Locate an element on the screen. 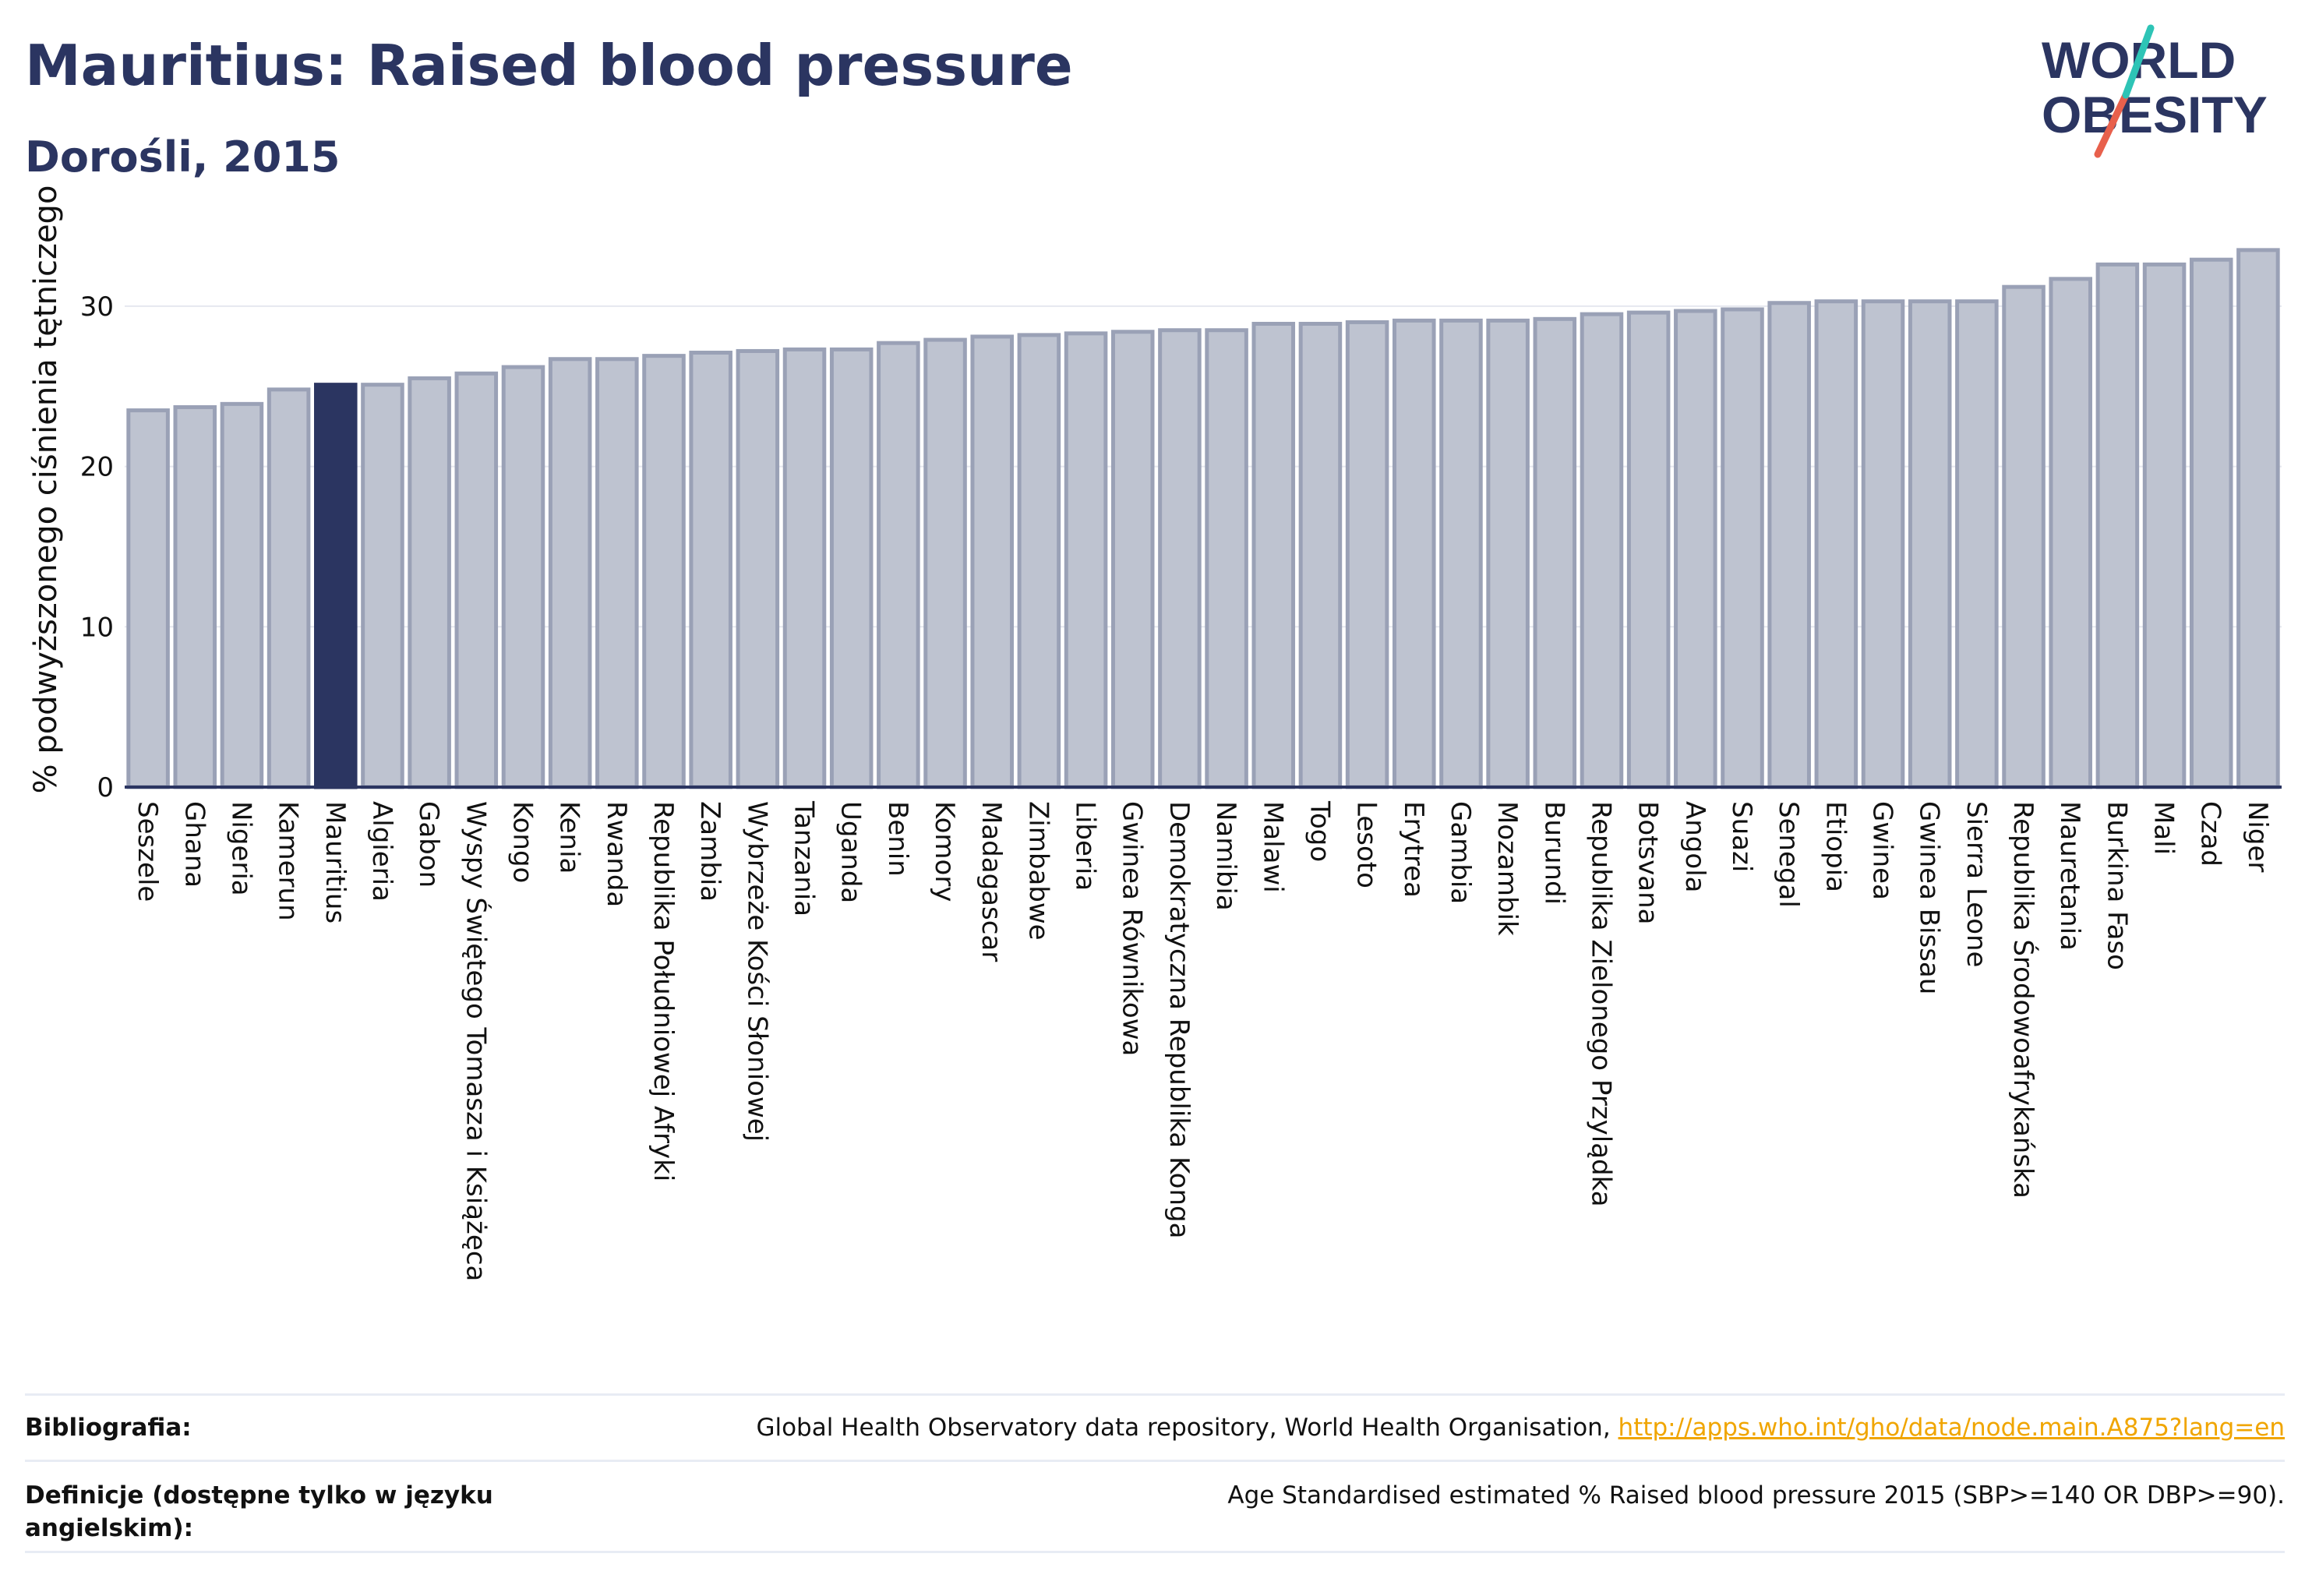 This screenshot has height=1596, width=2305. x-tick-label: Niger is located at coordinates (2257, 836).